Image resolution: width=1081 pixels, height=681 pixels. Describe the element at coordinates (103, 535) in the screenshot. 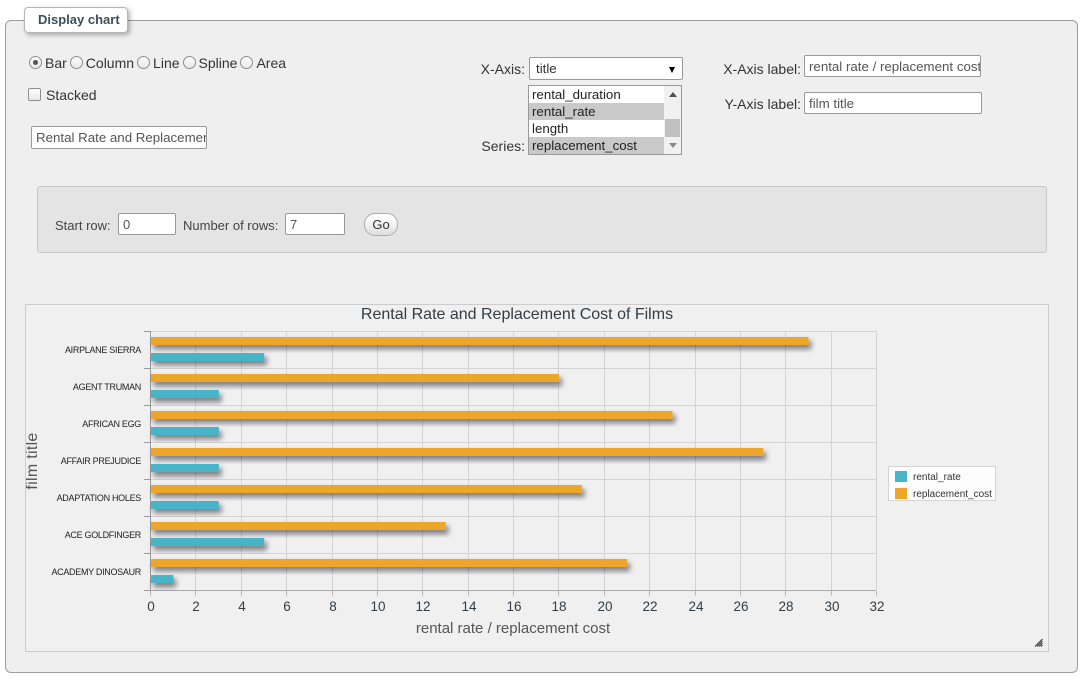

I see `svg-text: ACE GOLDFINGER` at that location.